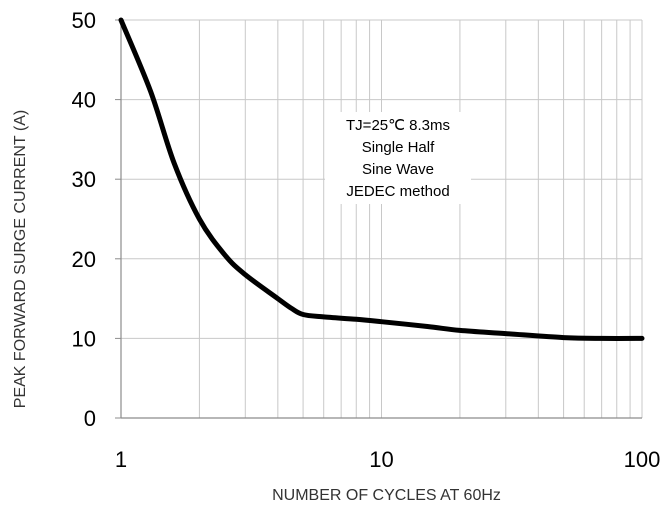 This screenshot has width=669, height=509. What do you see at coordinates (398, 147) in the screenshot?
I see `annotation-line: Single Half` at bounding box center [398, 147].